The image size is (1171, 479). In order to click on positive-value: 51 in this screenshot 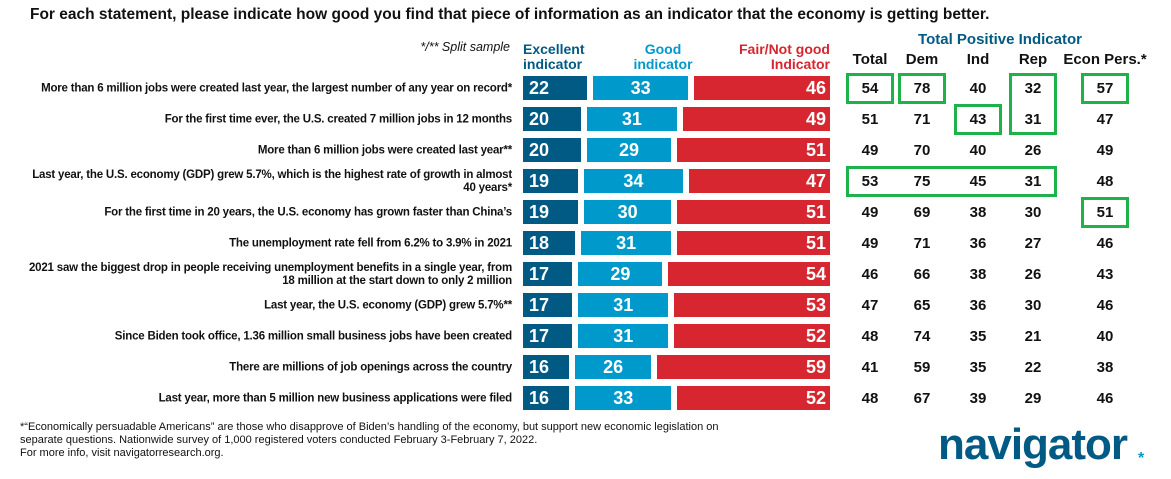, I will do `click(1105, 212)`.